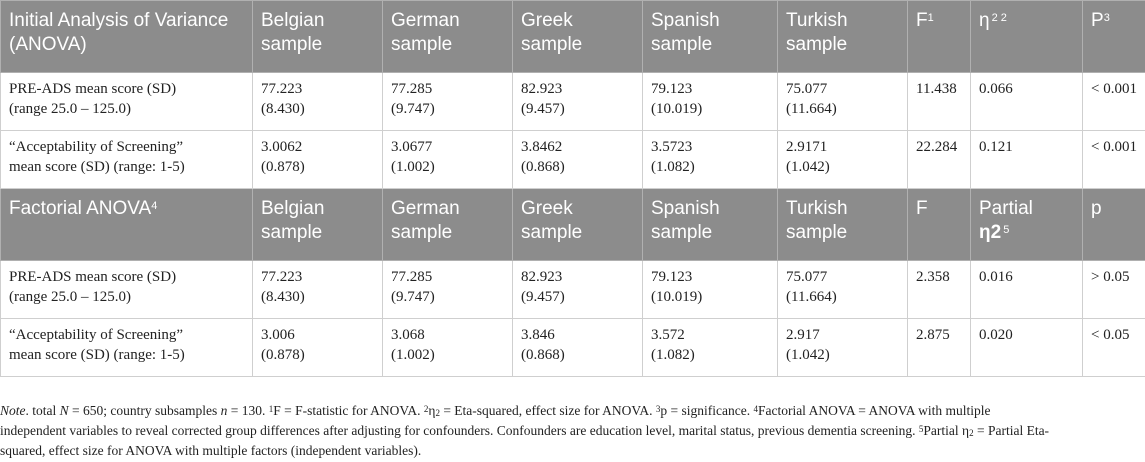  What do you see at coordinates (990, 232) in the screenshot?
I see `header-eta-label: η2` at bounding box center [990, 232].